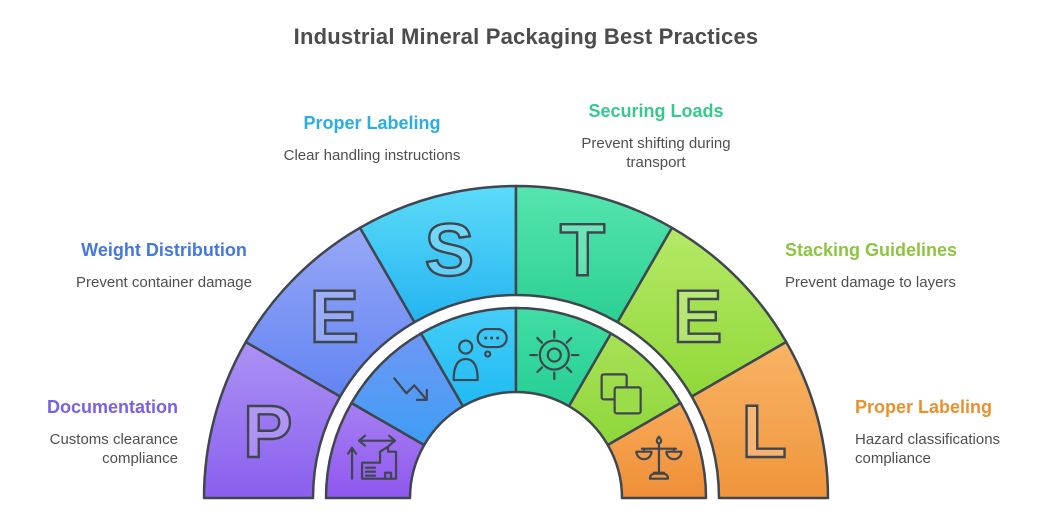 Image resolution: width=1052 pixels, height=528 pixels. I want to click on segment-letter-P: P, so click(267, 431).